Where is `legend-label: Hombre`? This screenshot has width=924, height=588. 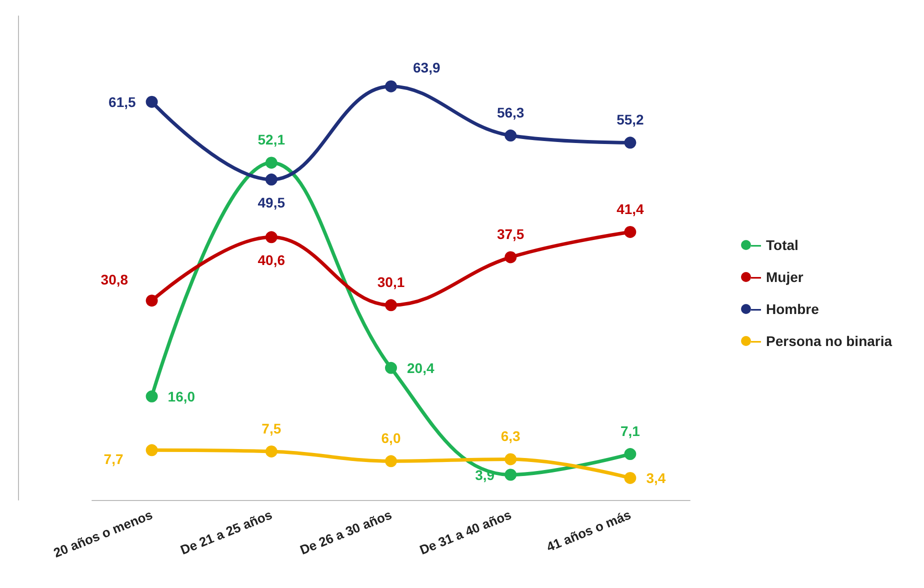 legend-label: Hombre is located at coordinates (793, 309).